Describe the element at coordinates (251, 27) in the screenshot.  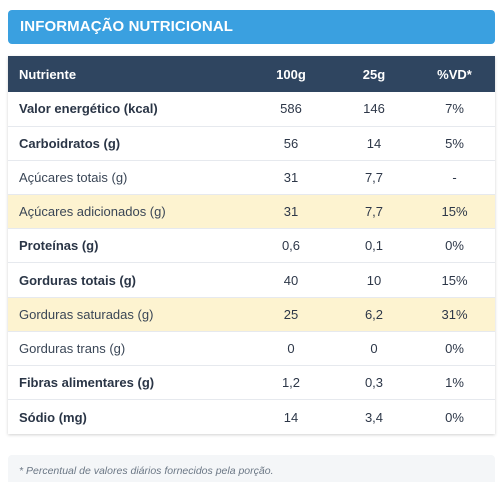
I see `section-title: INFORMAÇÃO NUTRICIONAL` at that location.